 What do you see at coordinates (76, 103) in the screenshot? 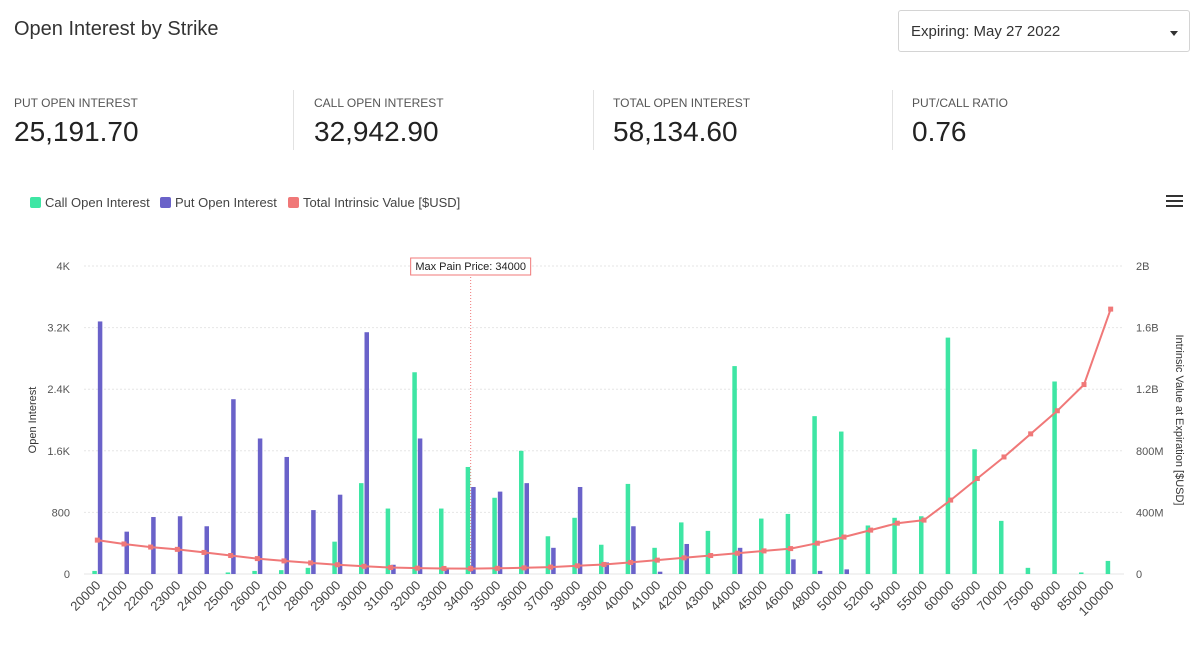
I see `stat-label: PUT OPEN INTEREST` at bounding box center [76, 103].